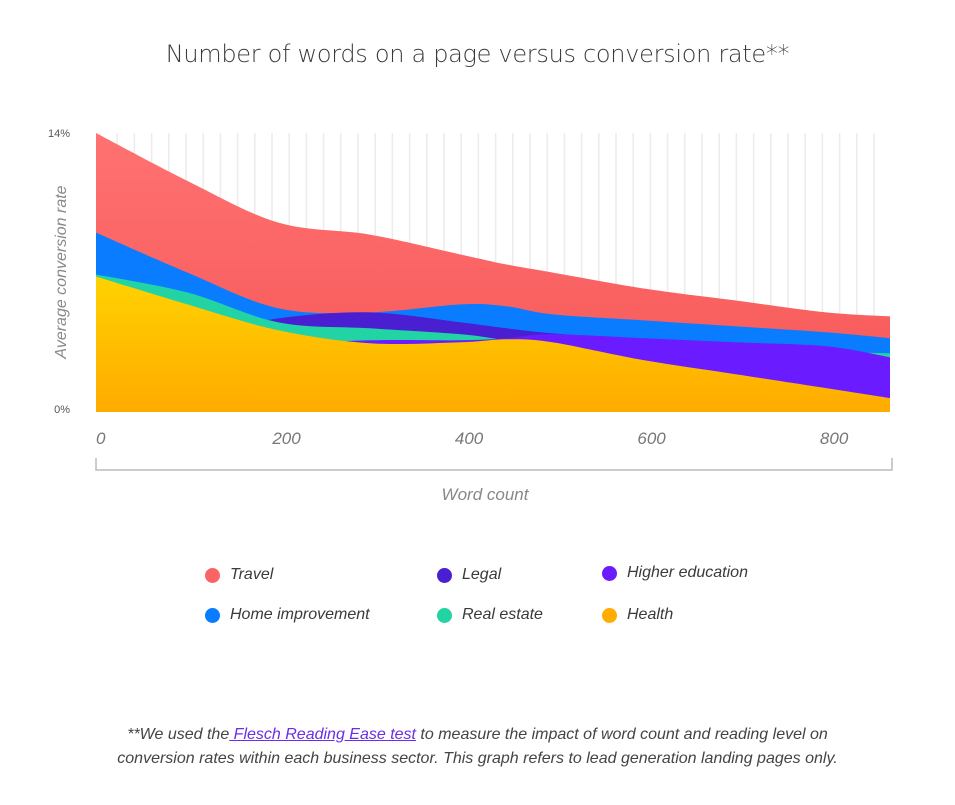 The width and height of the screenshot is (955, 805). I want to click on legend-label: Travel, so click(252, 574).